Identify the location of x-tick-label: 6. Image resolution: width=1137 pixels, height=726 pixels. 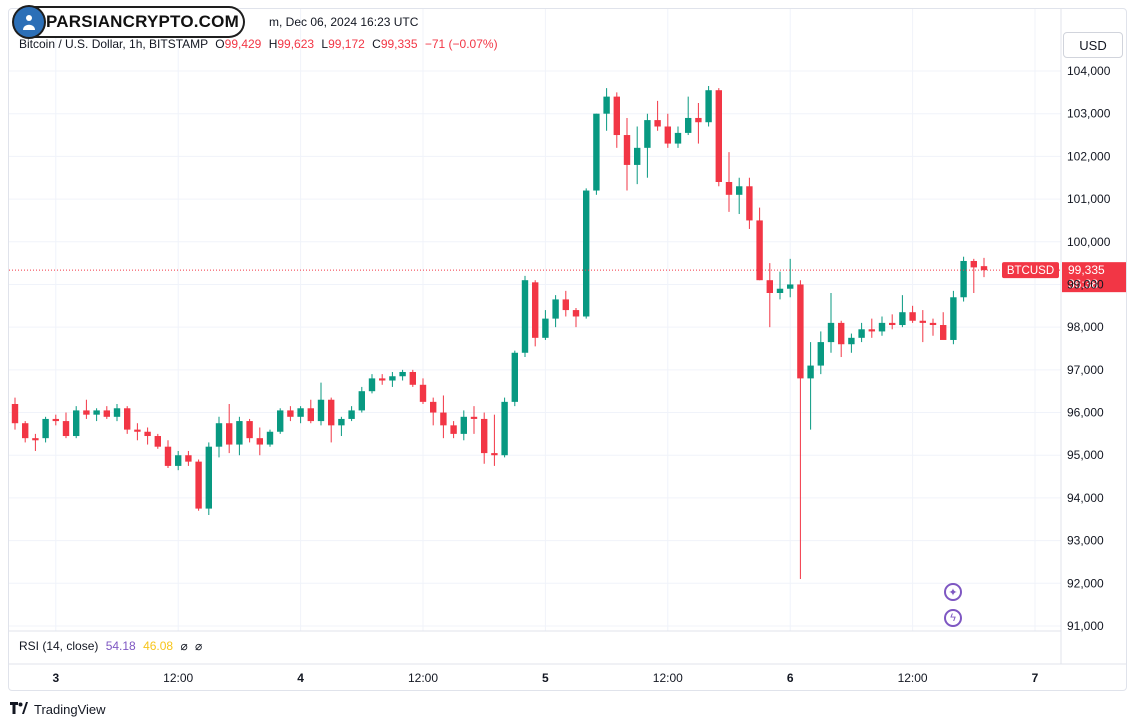
(790, 678).